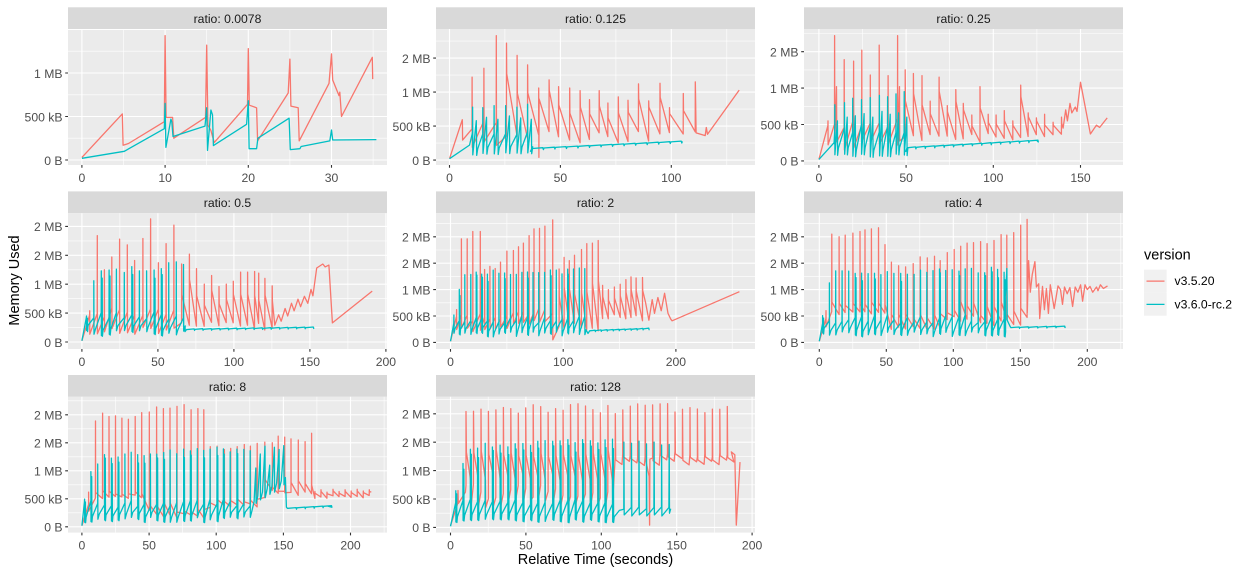 The height and width of the screenshot is (582, 1244). What do you see at coordinates (963, 203) in the screenshot?
I see `svg-text: ratio: 4` at bounding box center [963, 203].